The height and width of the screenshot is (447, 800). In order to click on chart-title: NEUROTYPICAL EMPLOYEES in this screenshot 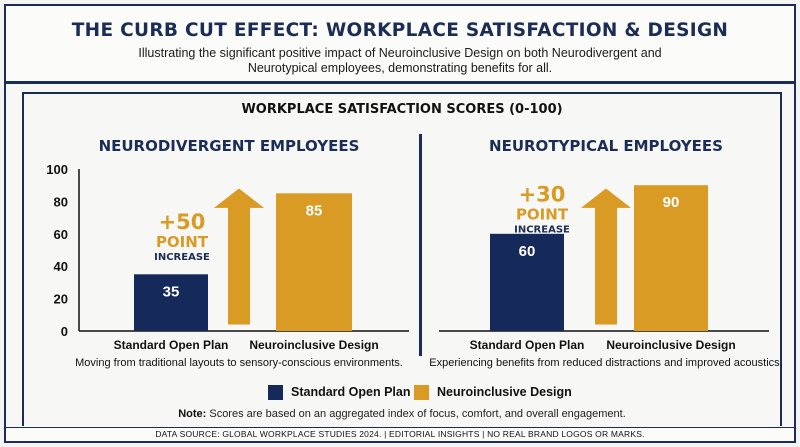, I will do `click(606, 146)`.